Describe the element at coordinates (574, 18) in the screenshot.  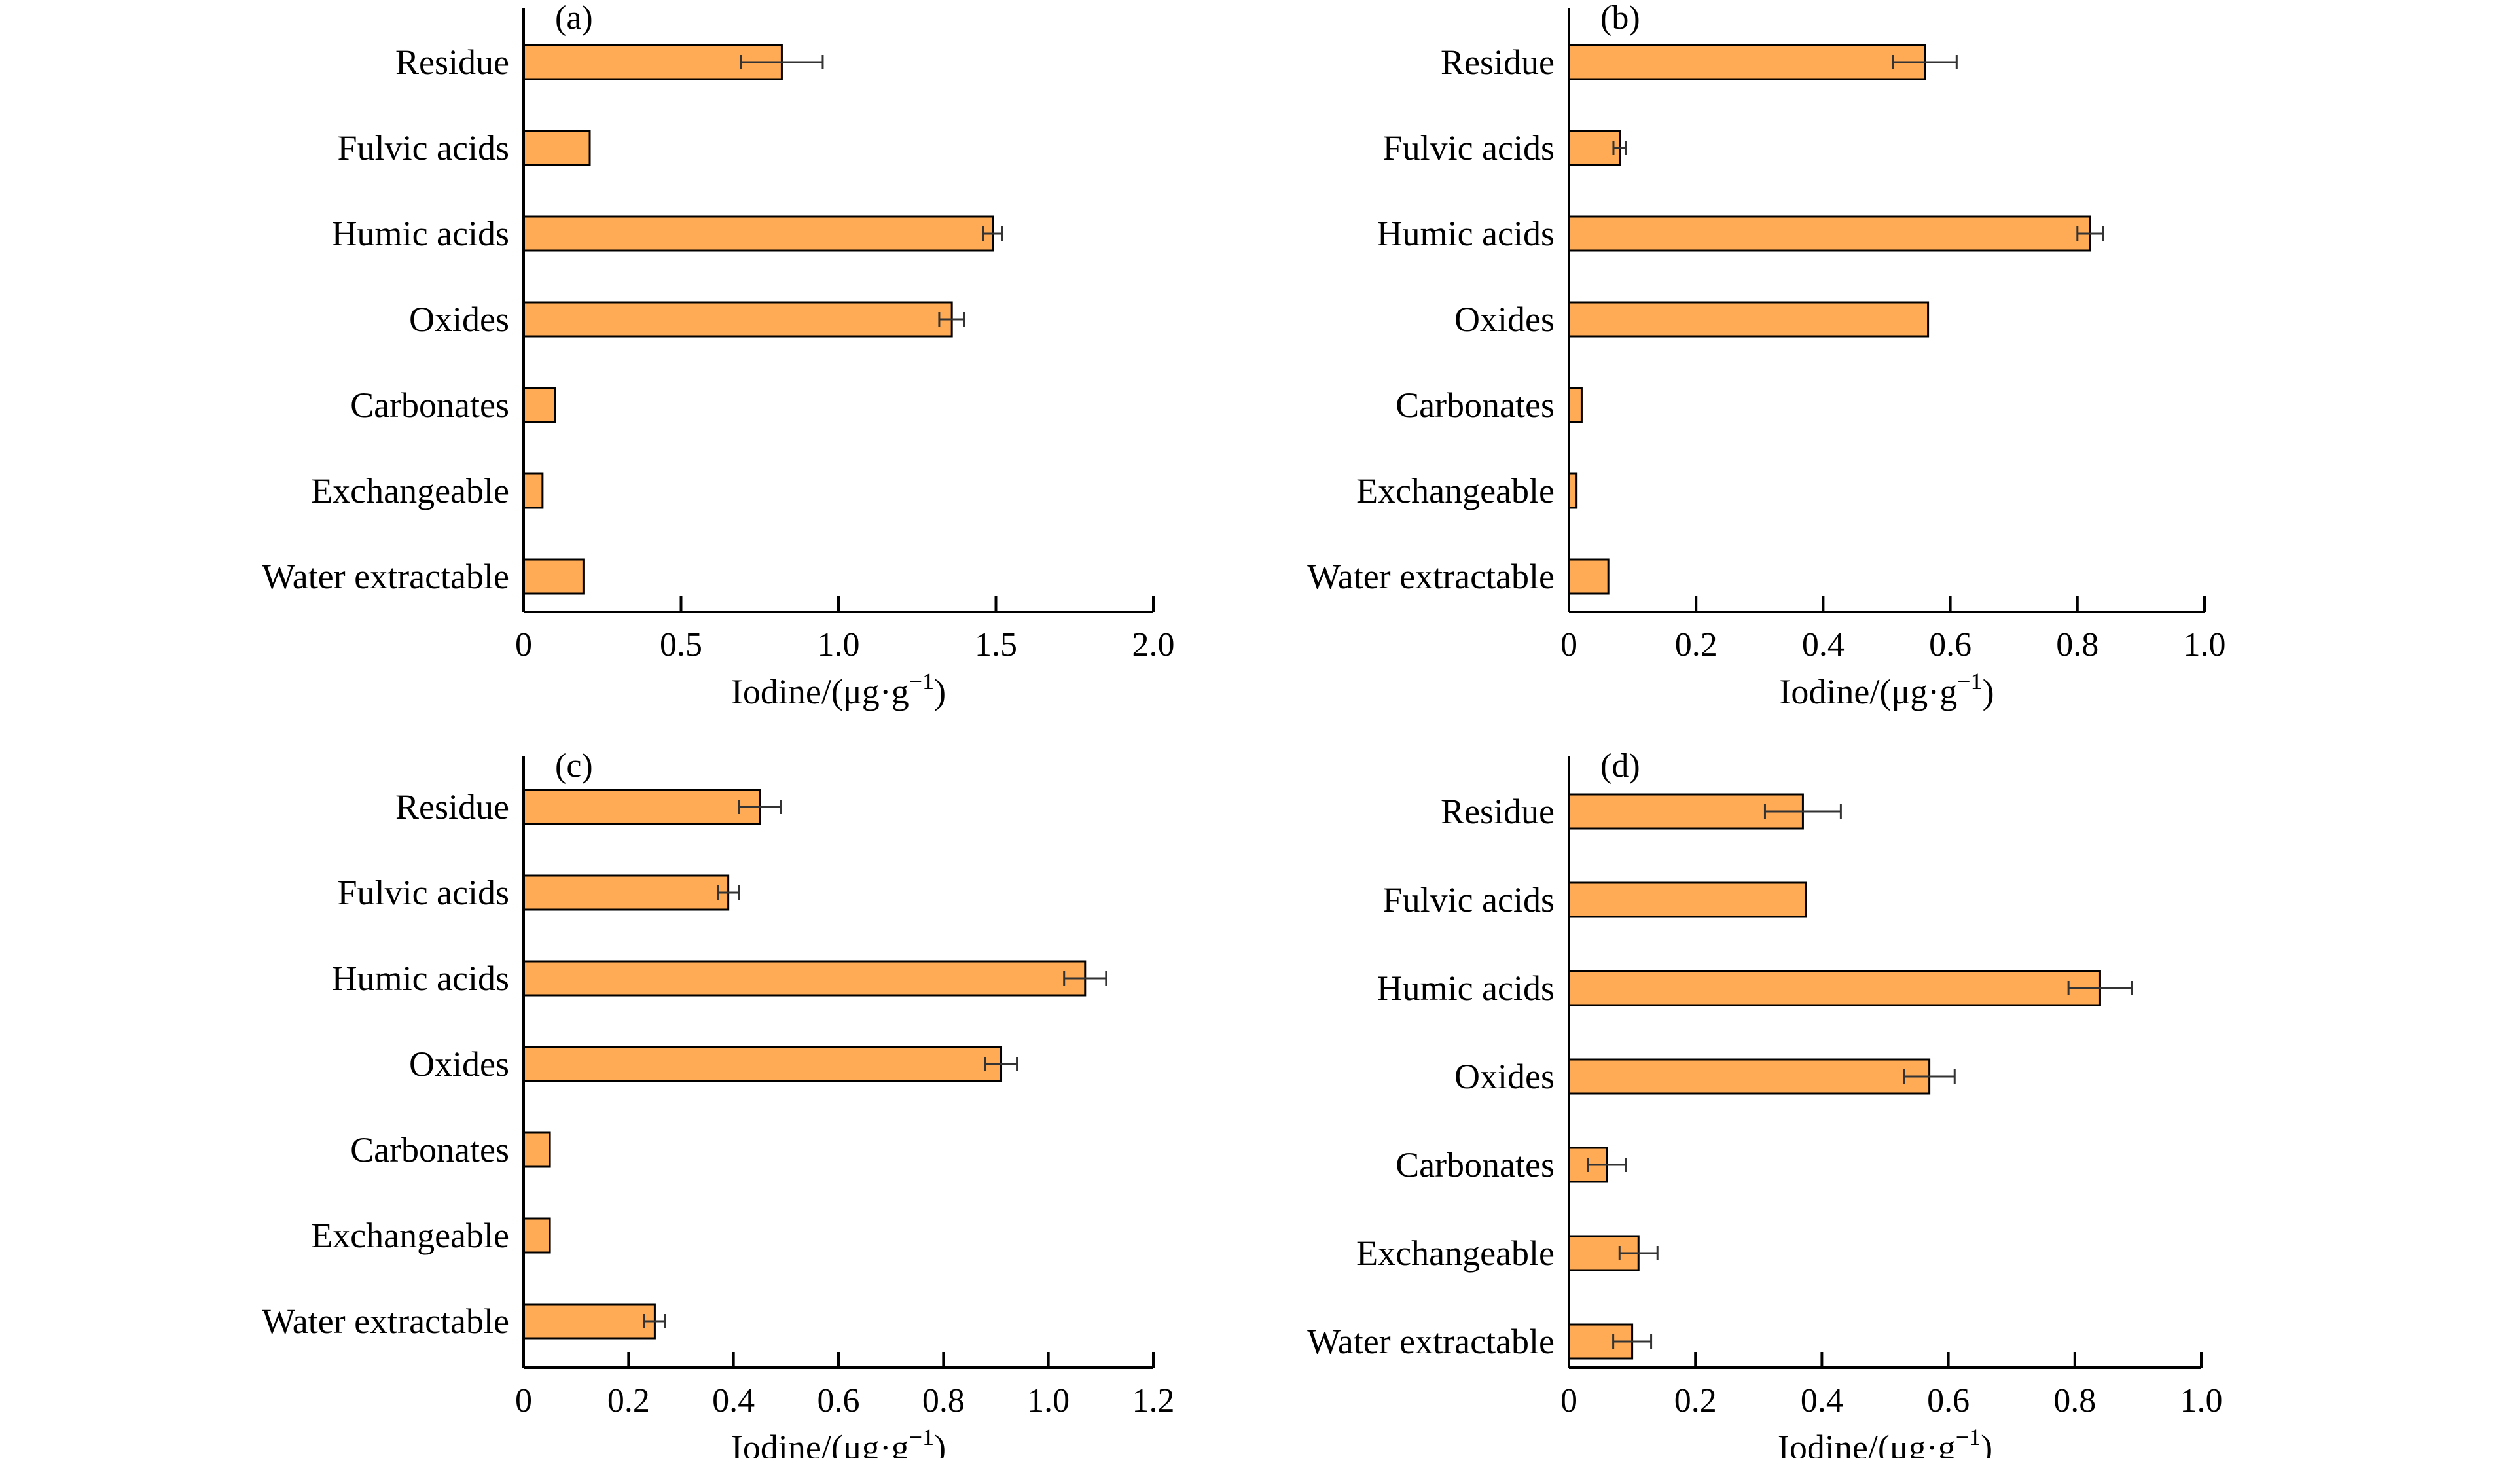
I see `panel-label: (a)` at that location.